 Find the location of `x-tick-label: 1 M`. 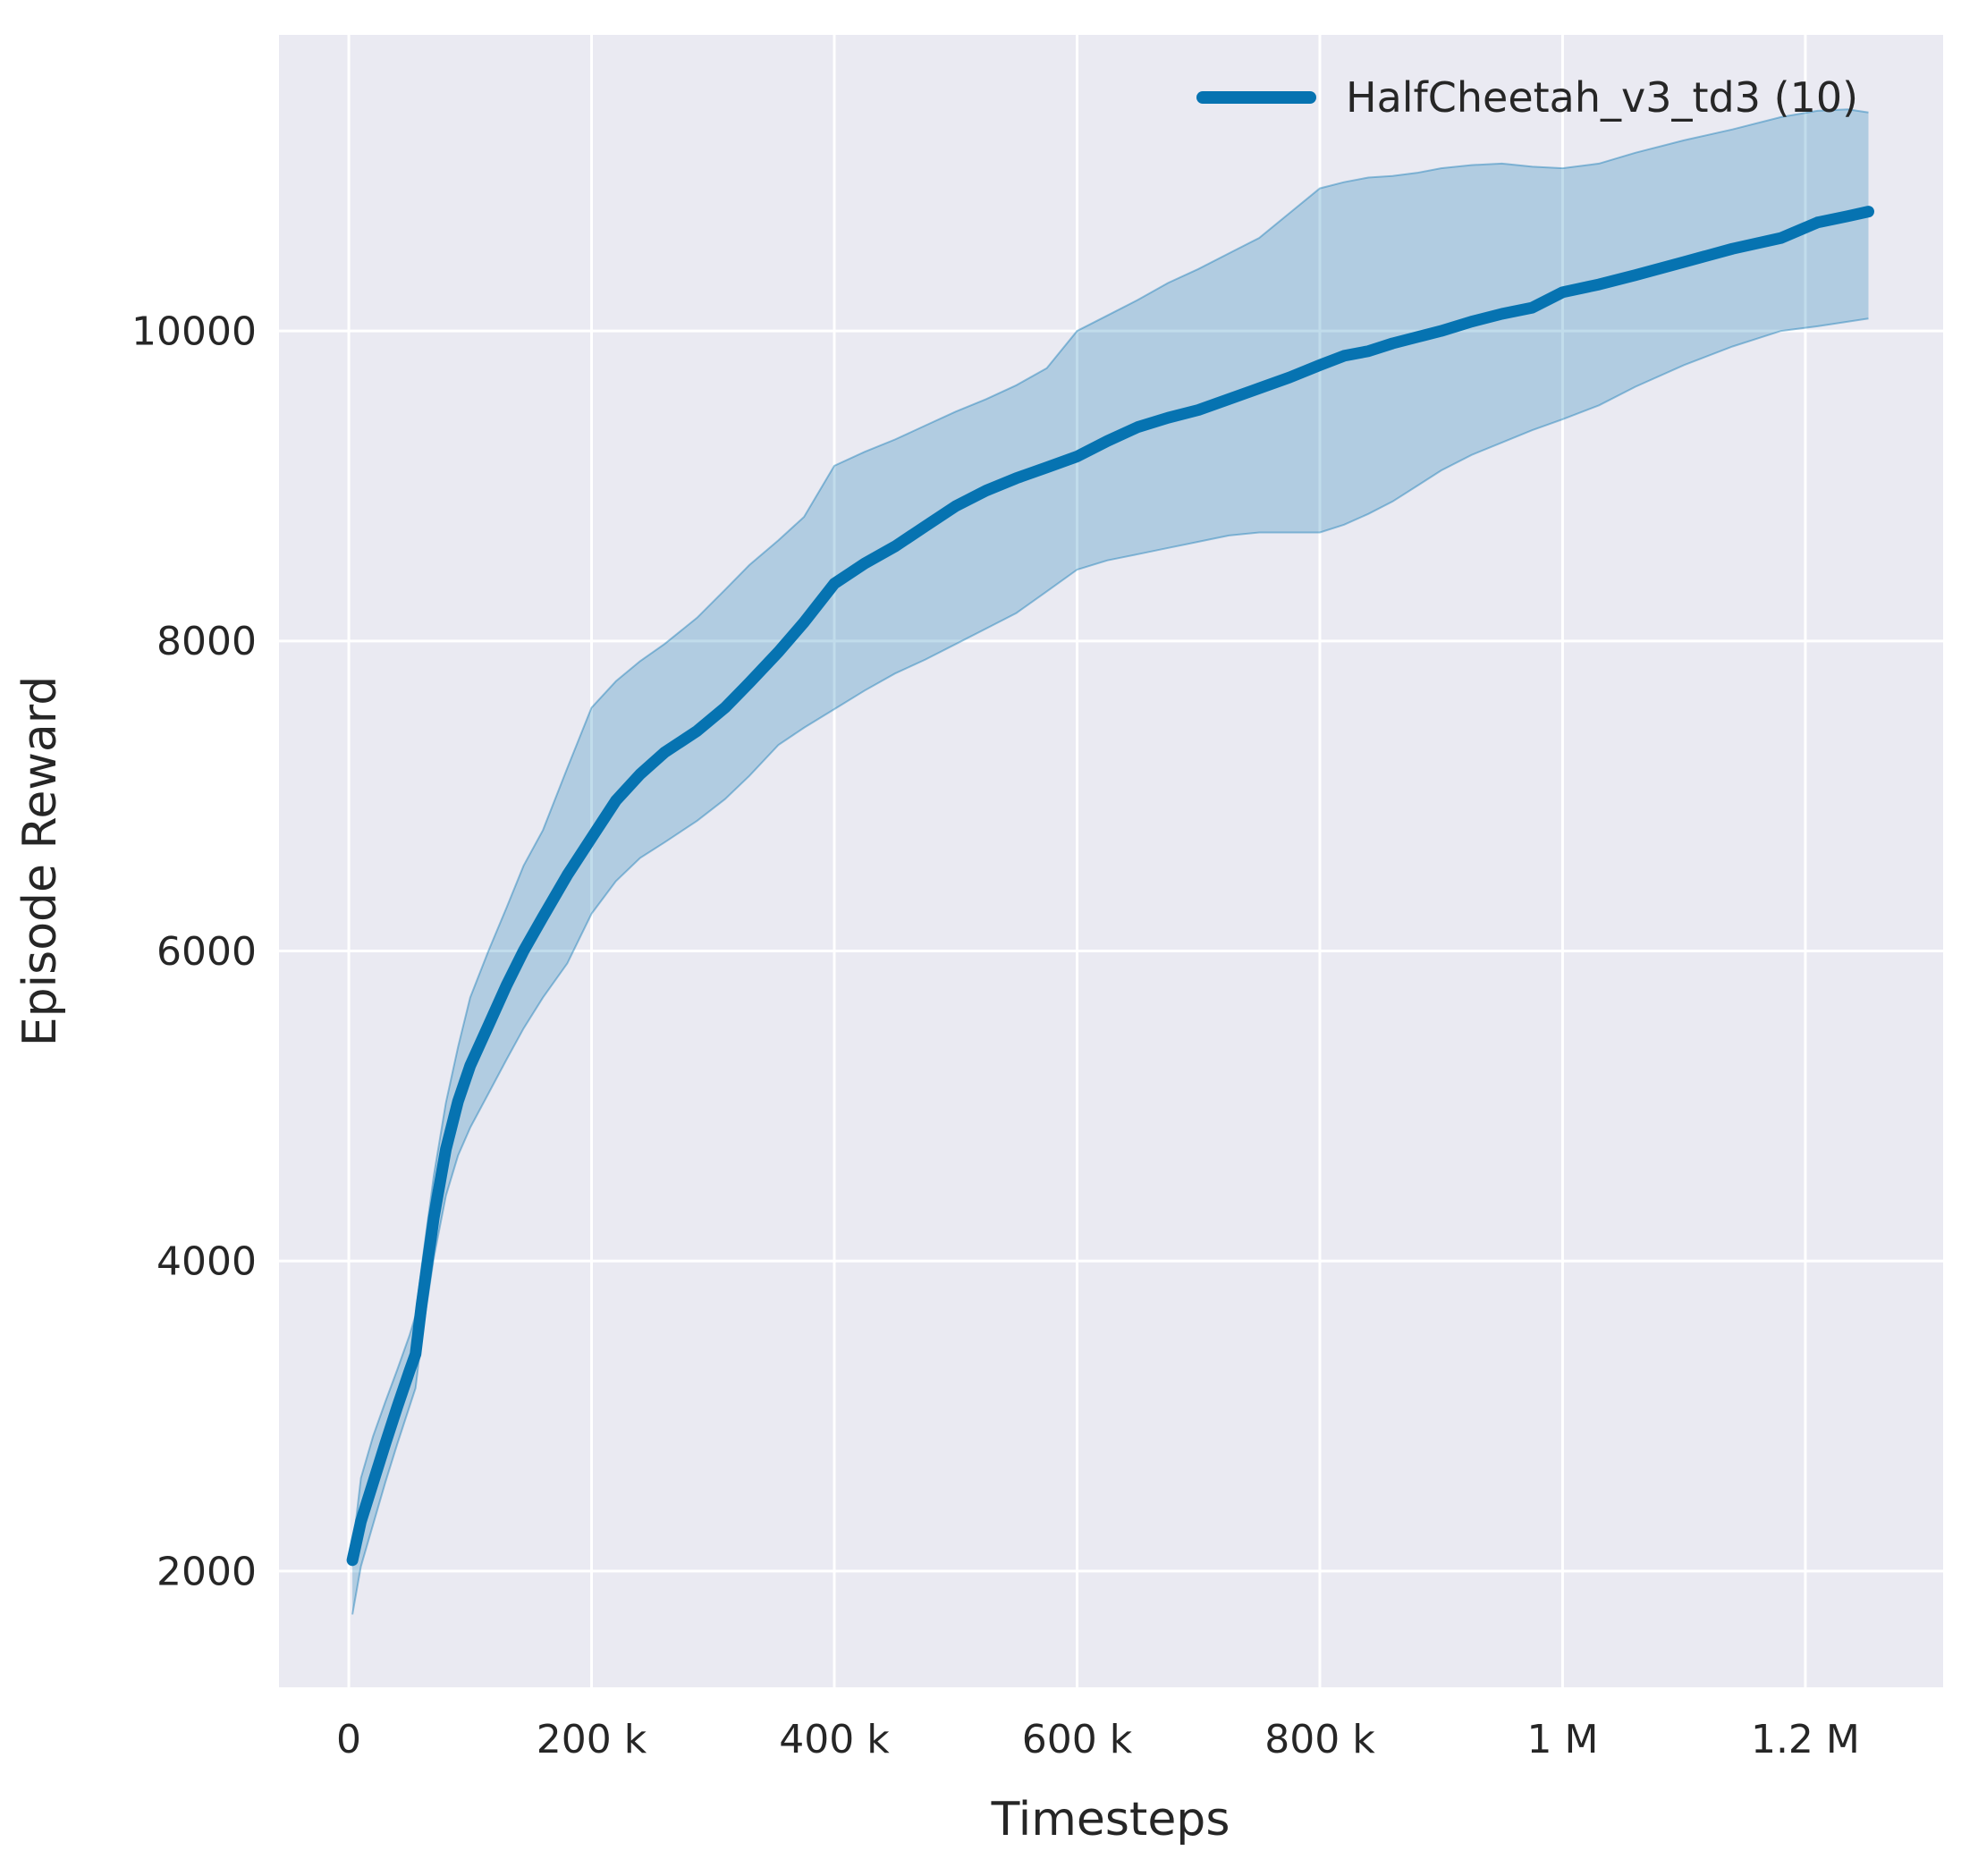

x-tick-label: 1 M is located at coordinates (1562, 1740).